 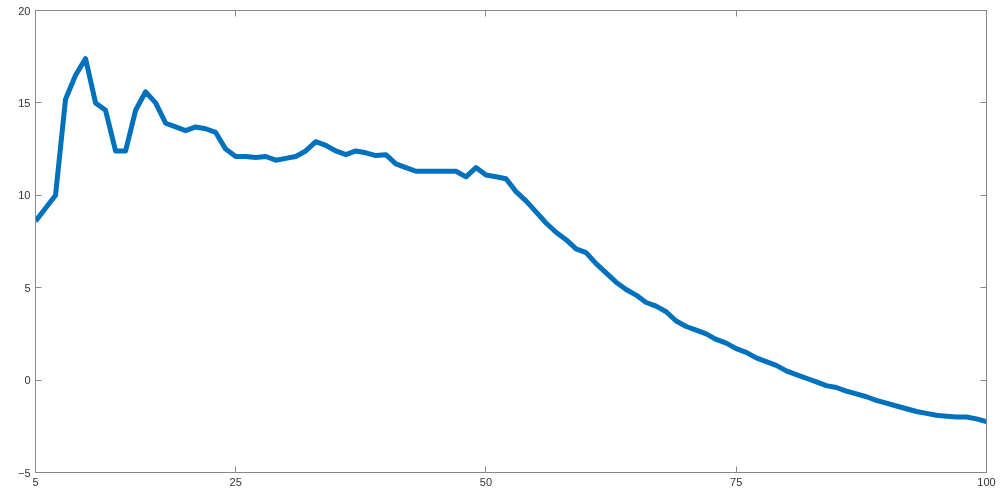 I want to click on x-tick-label: 5, so click(x=35, y=481).